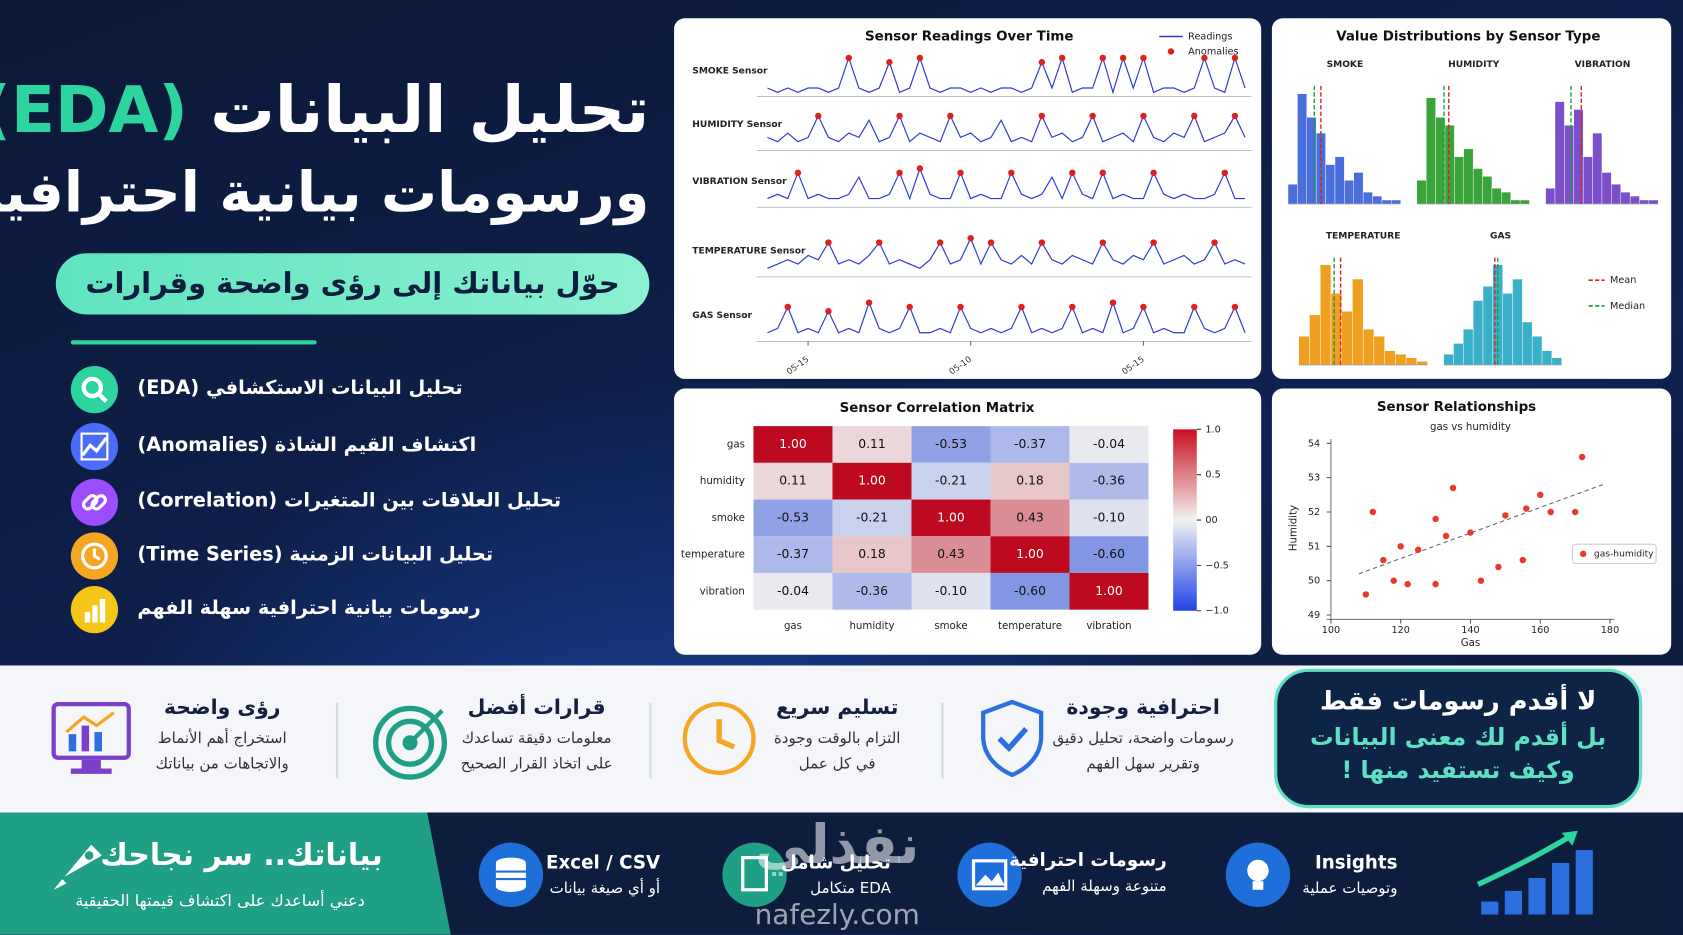 The image size is (1683, 935). I want to click on benefit-line: رسومات واضحة، تحليل دقيق, so click(1143, 738).